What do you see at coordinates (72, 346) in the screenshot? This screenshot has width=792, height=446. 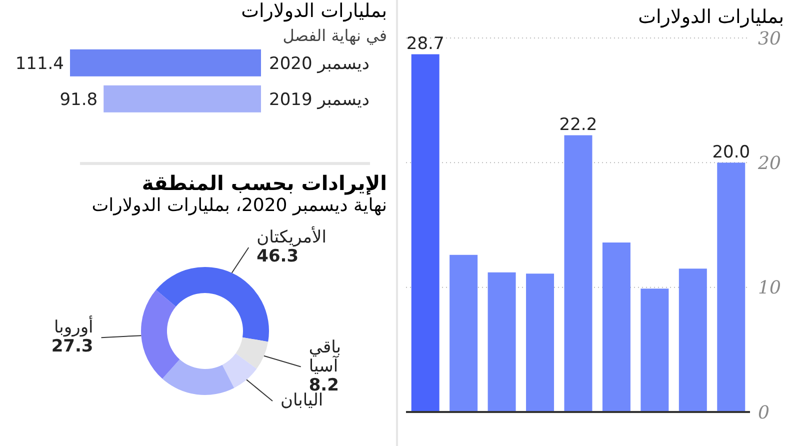 I see `data-label: 27.3` at bounding box center [72, 346].